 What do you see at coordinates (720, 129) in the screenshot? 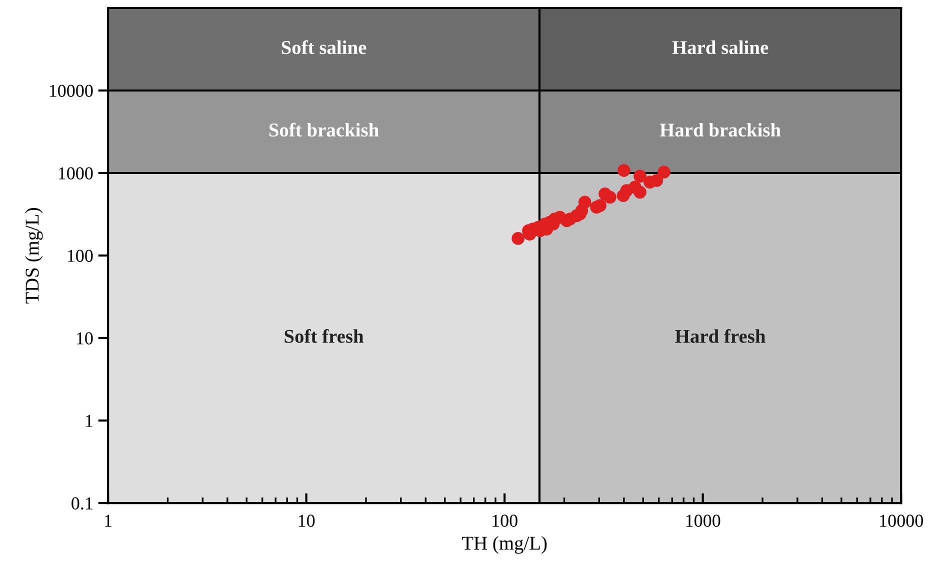
I see `annotation: Hard brackish` at bounding box center [720, 129].